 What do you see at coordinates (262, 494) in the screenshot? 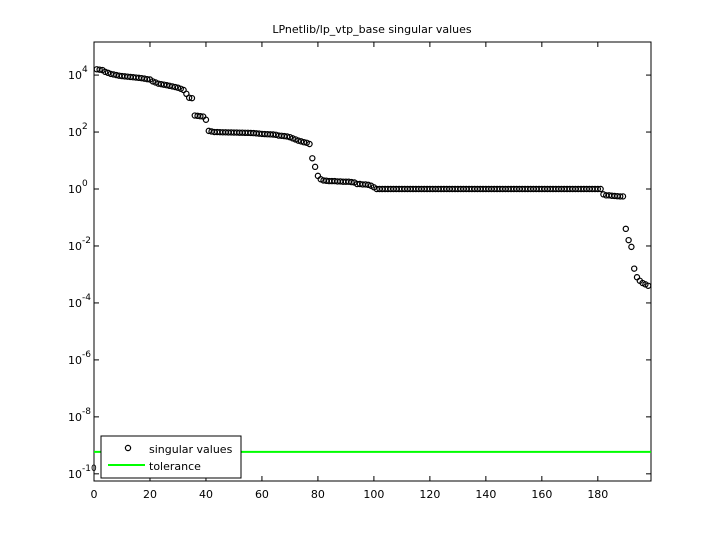
I see `x-tick-label: 60` at bounding box center [262, 494].